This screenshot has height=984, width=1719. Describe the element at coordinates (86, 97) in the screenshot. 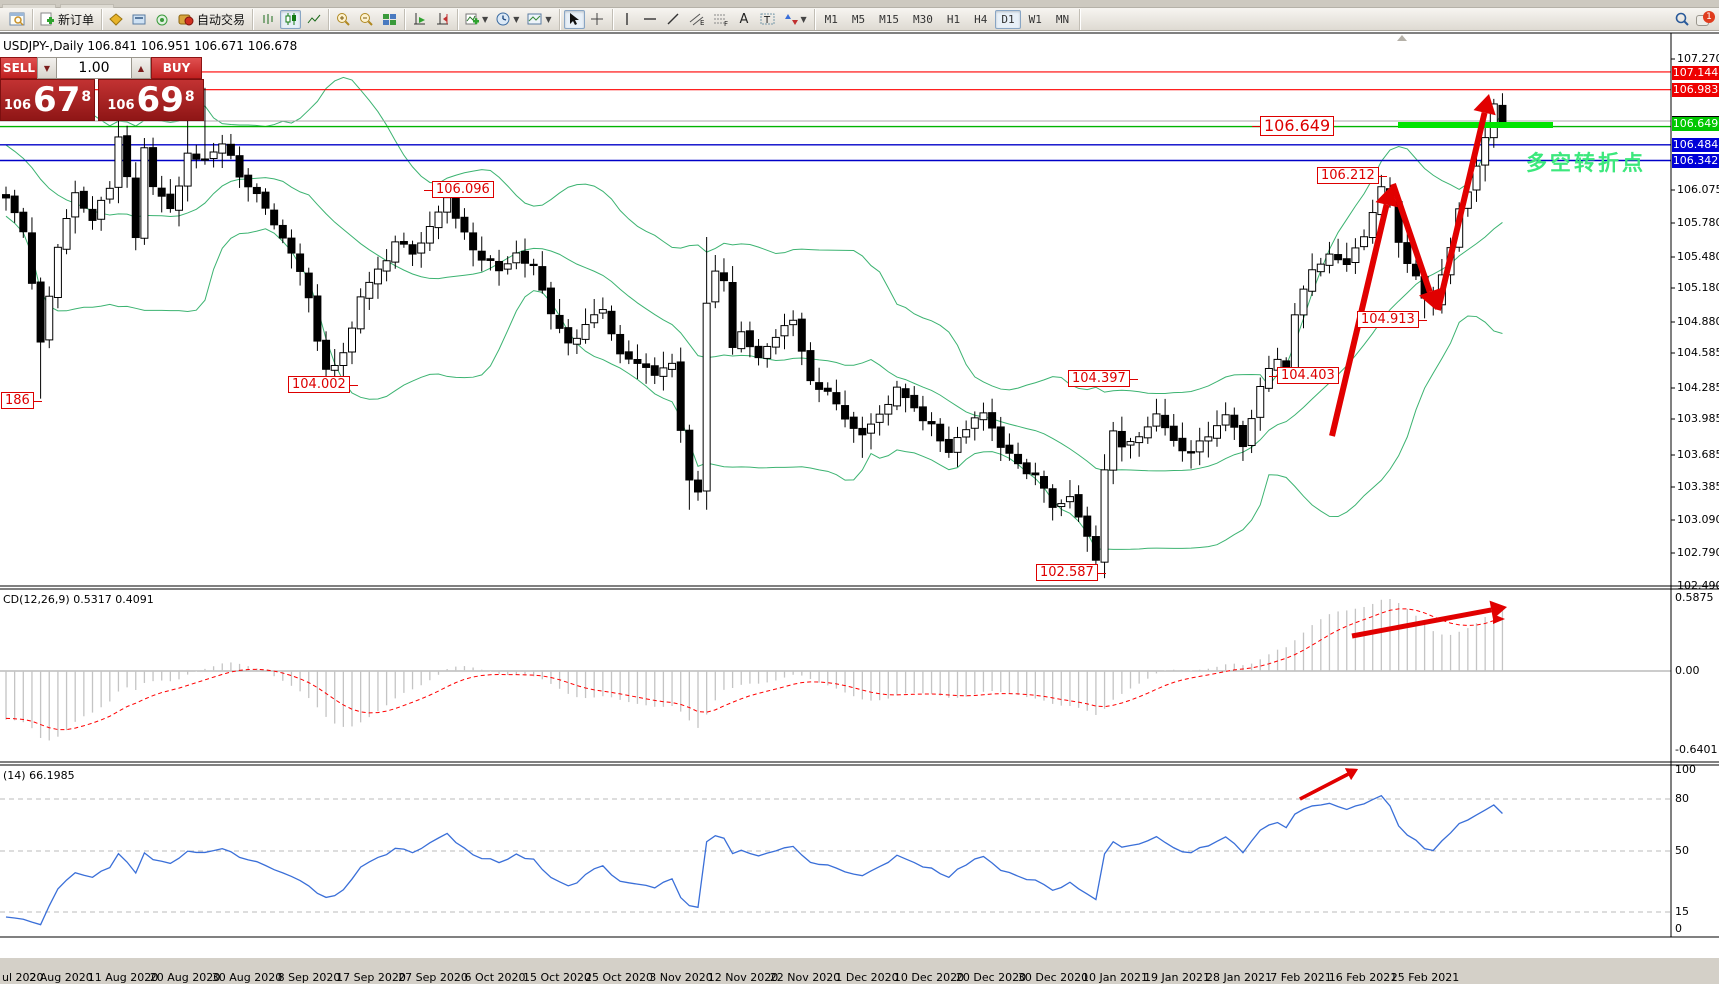

I see `bid-point: 8` at that location.